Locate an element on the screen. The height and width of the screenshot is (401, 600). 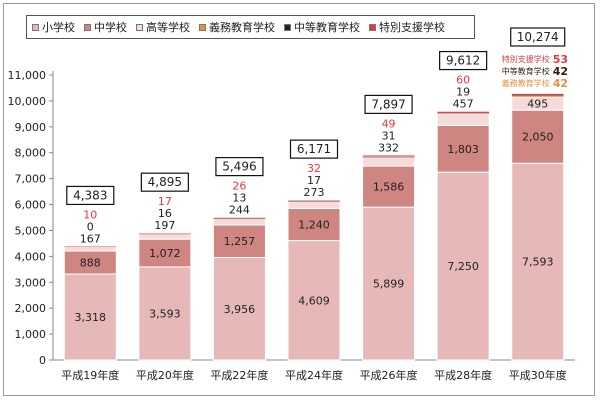
data-label: 0 is located at coordinates (90, 226).